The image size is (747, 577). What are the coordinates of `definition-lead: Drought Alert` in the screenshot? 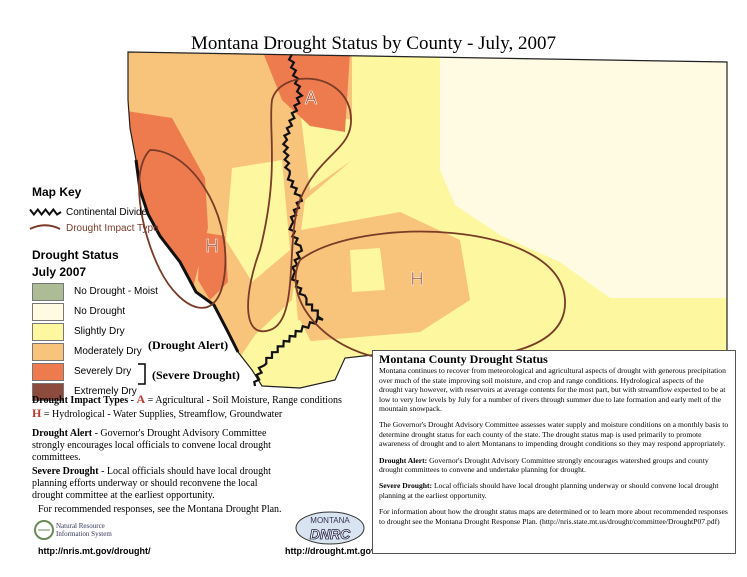 It's located at (62, 433).